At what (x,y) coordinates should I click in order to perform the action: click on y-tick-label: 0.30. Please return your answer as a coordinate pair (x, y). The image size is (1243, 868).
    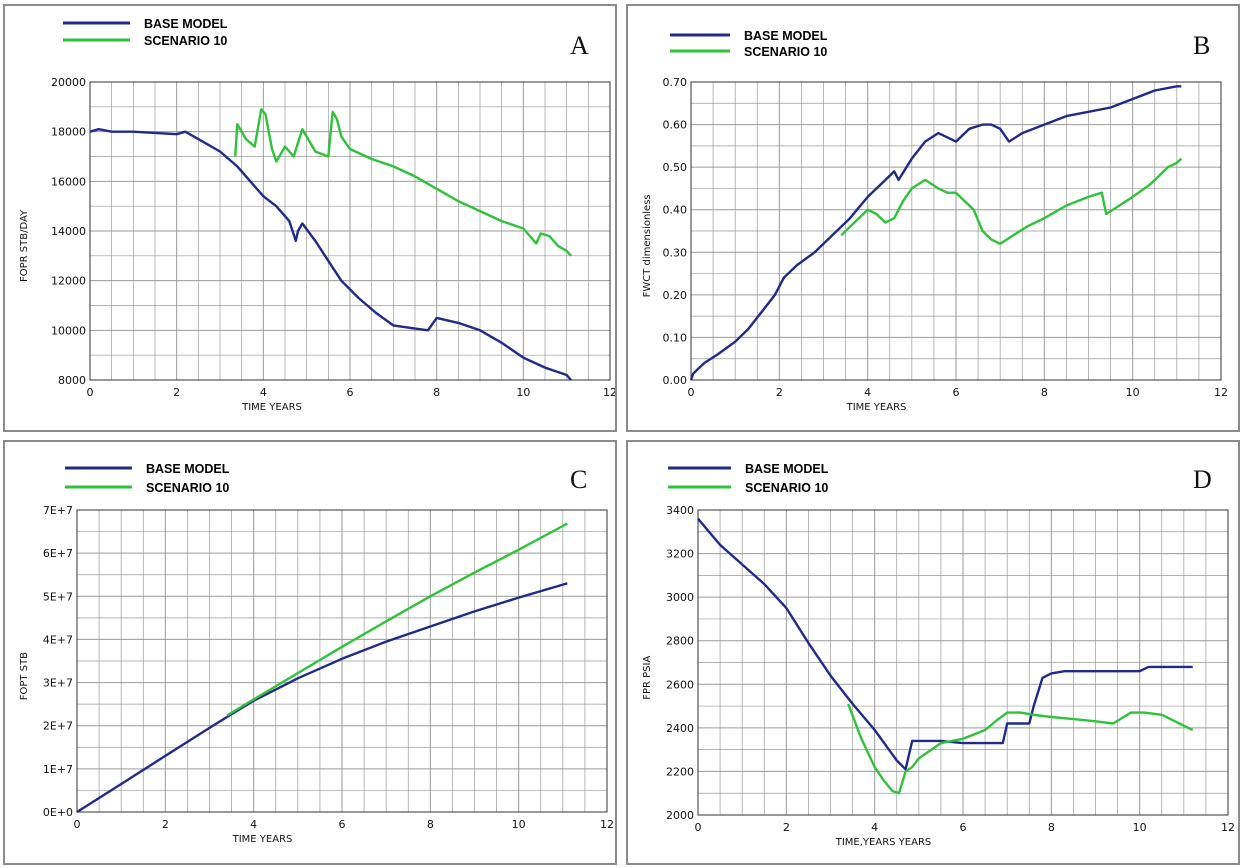
    Looking at the image, I should click on (675, 252).